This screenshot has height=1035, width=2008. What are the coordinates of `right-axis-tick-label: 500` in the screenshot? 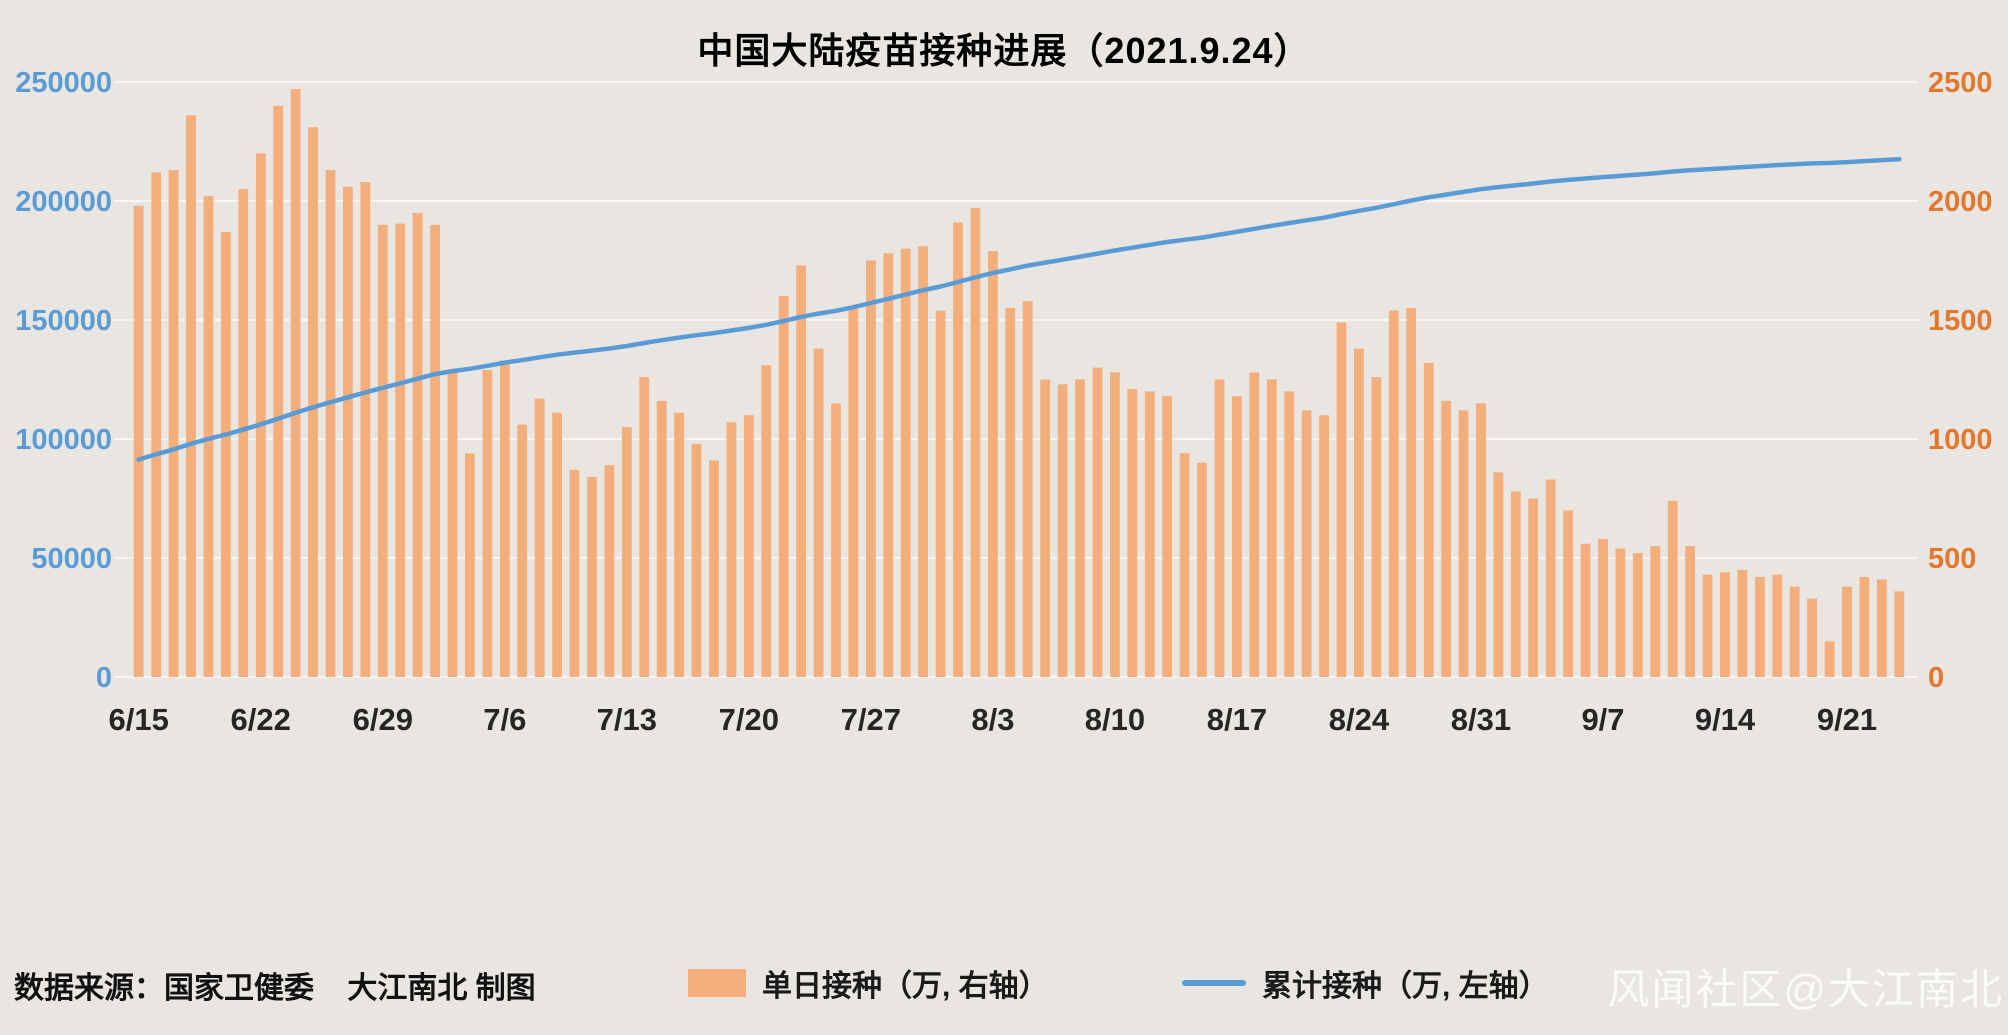 It's located at (1952, 559).